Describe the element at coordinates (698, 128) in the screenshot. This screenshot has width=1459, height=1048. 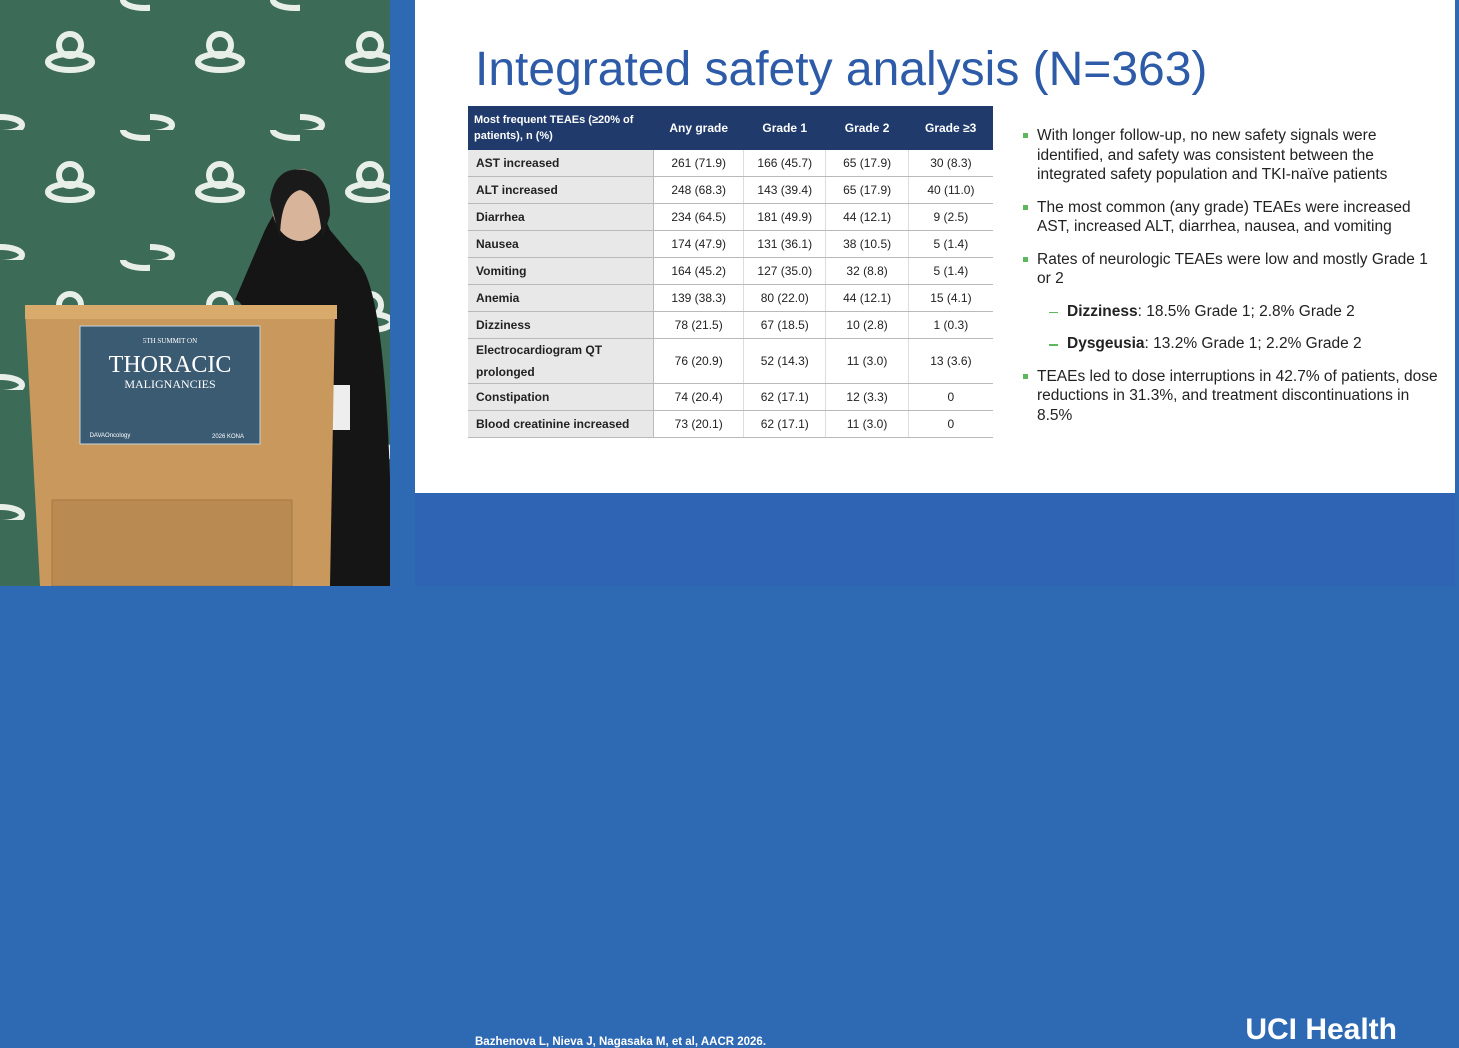
I see `header-cell: Any grade` at that location.